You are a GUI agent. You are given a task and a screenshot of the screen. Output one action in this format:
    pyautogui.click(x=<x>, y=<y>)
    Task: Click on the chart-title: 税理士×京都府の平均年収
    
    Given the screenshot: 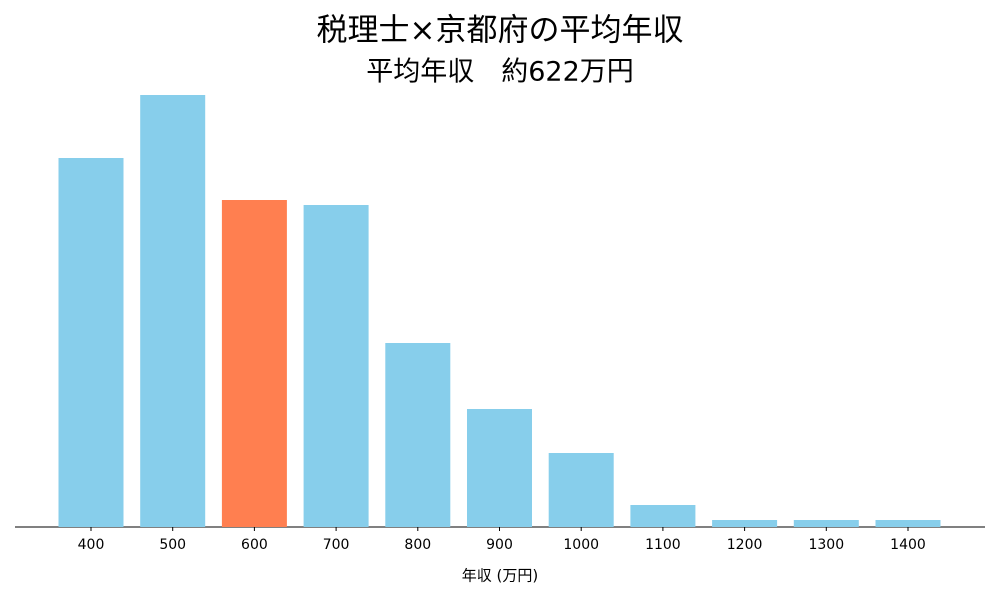 What is the action you would take?
    pyautogui.click(x=500, y=31)
    